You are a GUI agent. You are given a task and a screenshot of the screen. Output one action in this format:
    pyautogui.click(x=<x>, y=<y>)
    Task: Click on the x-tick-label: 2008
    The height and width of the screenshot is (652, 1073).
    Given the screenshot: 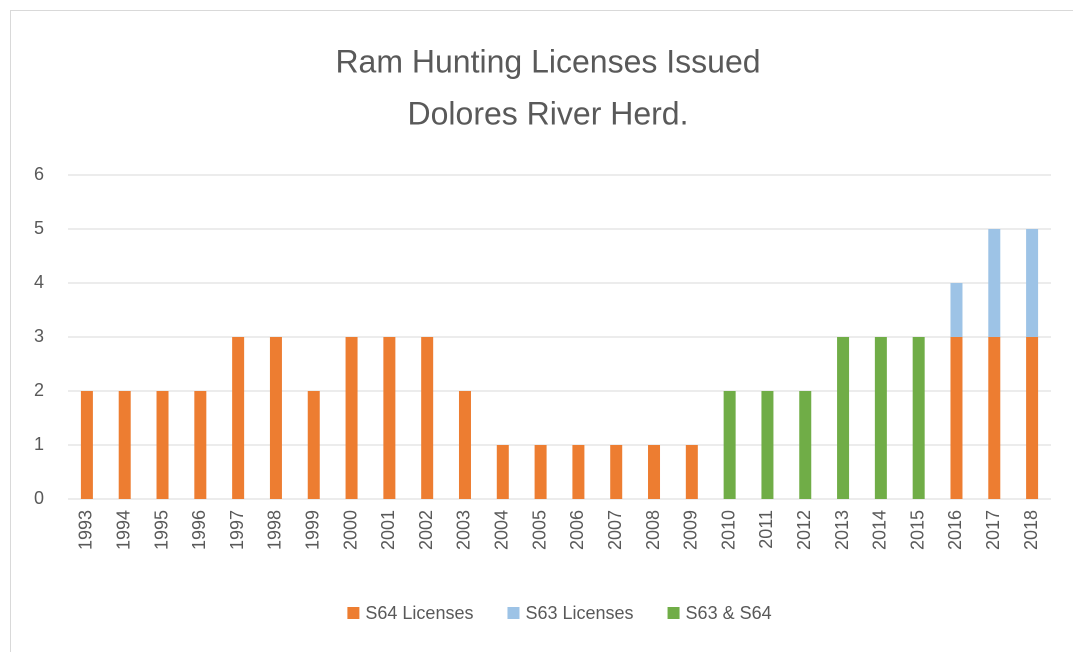 What is the action you would take?
    pyautogui.click(x=653, y=530)
    